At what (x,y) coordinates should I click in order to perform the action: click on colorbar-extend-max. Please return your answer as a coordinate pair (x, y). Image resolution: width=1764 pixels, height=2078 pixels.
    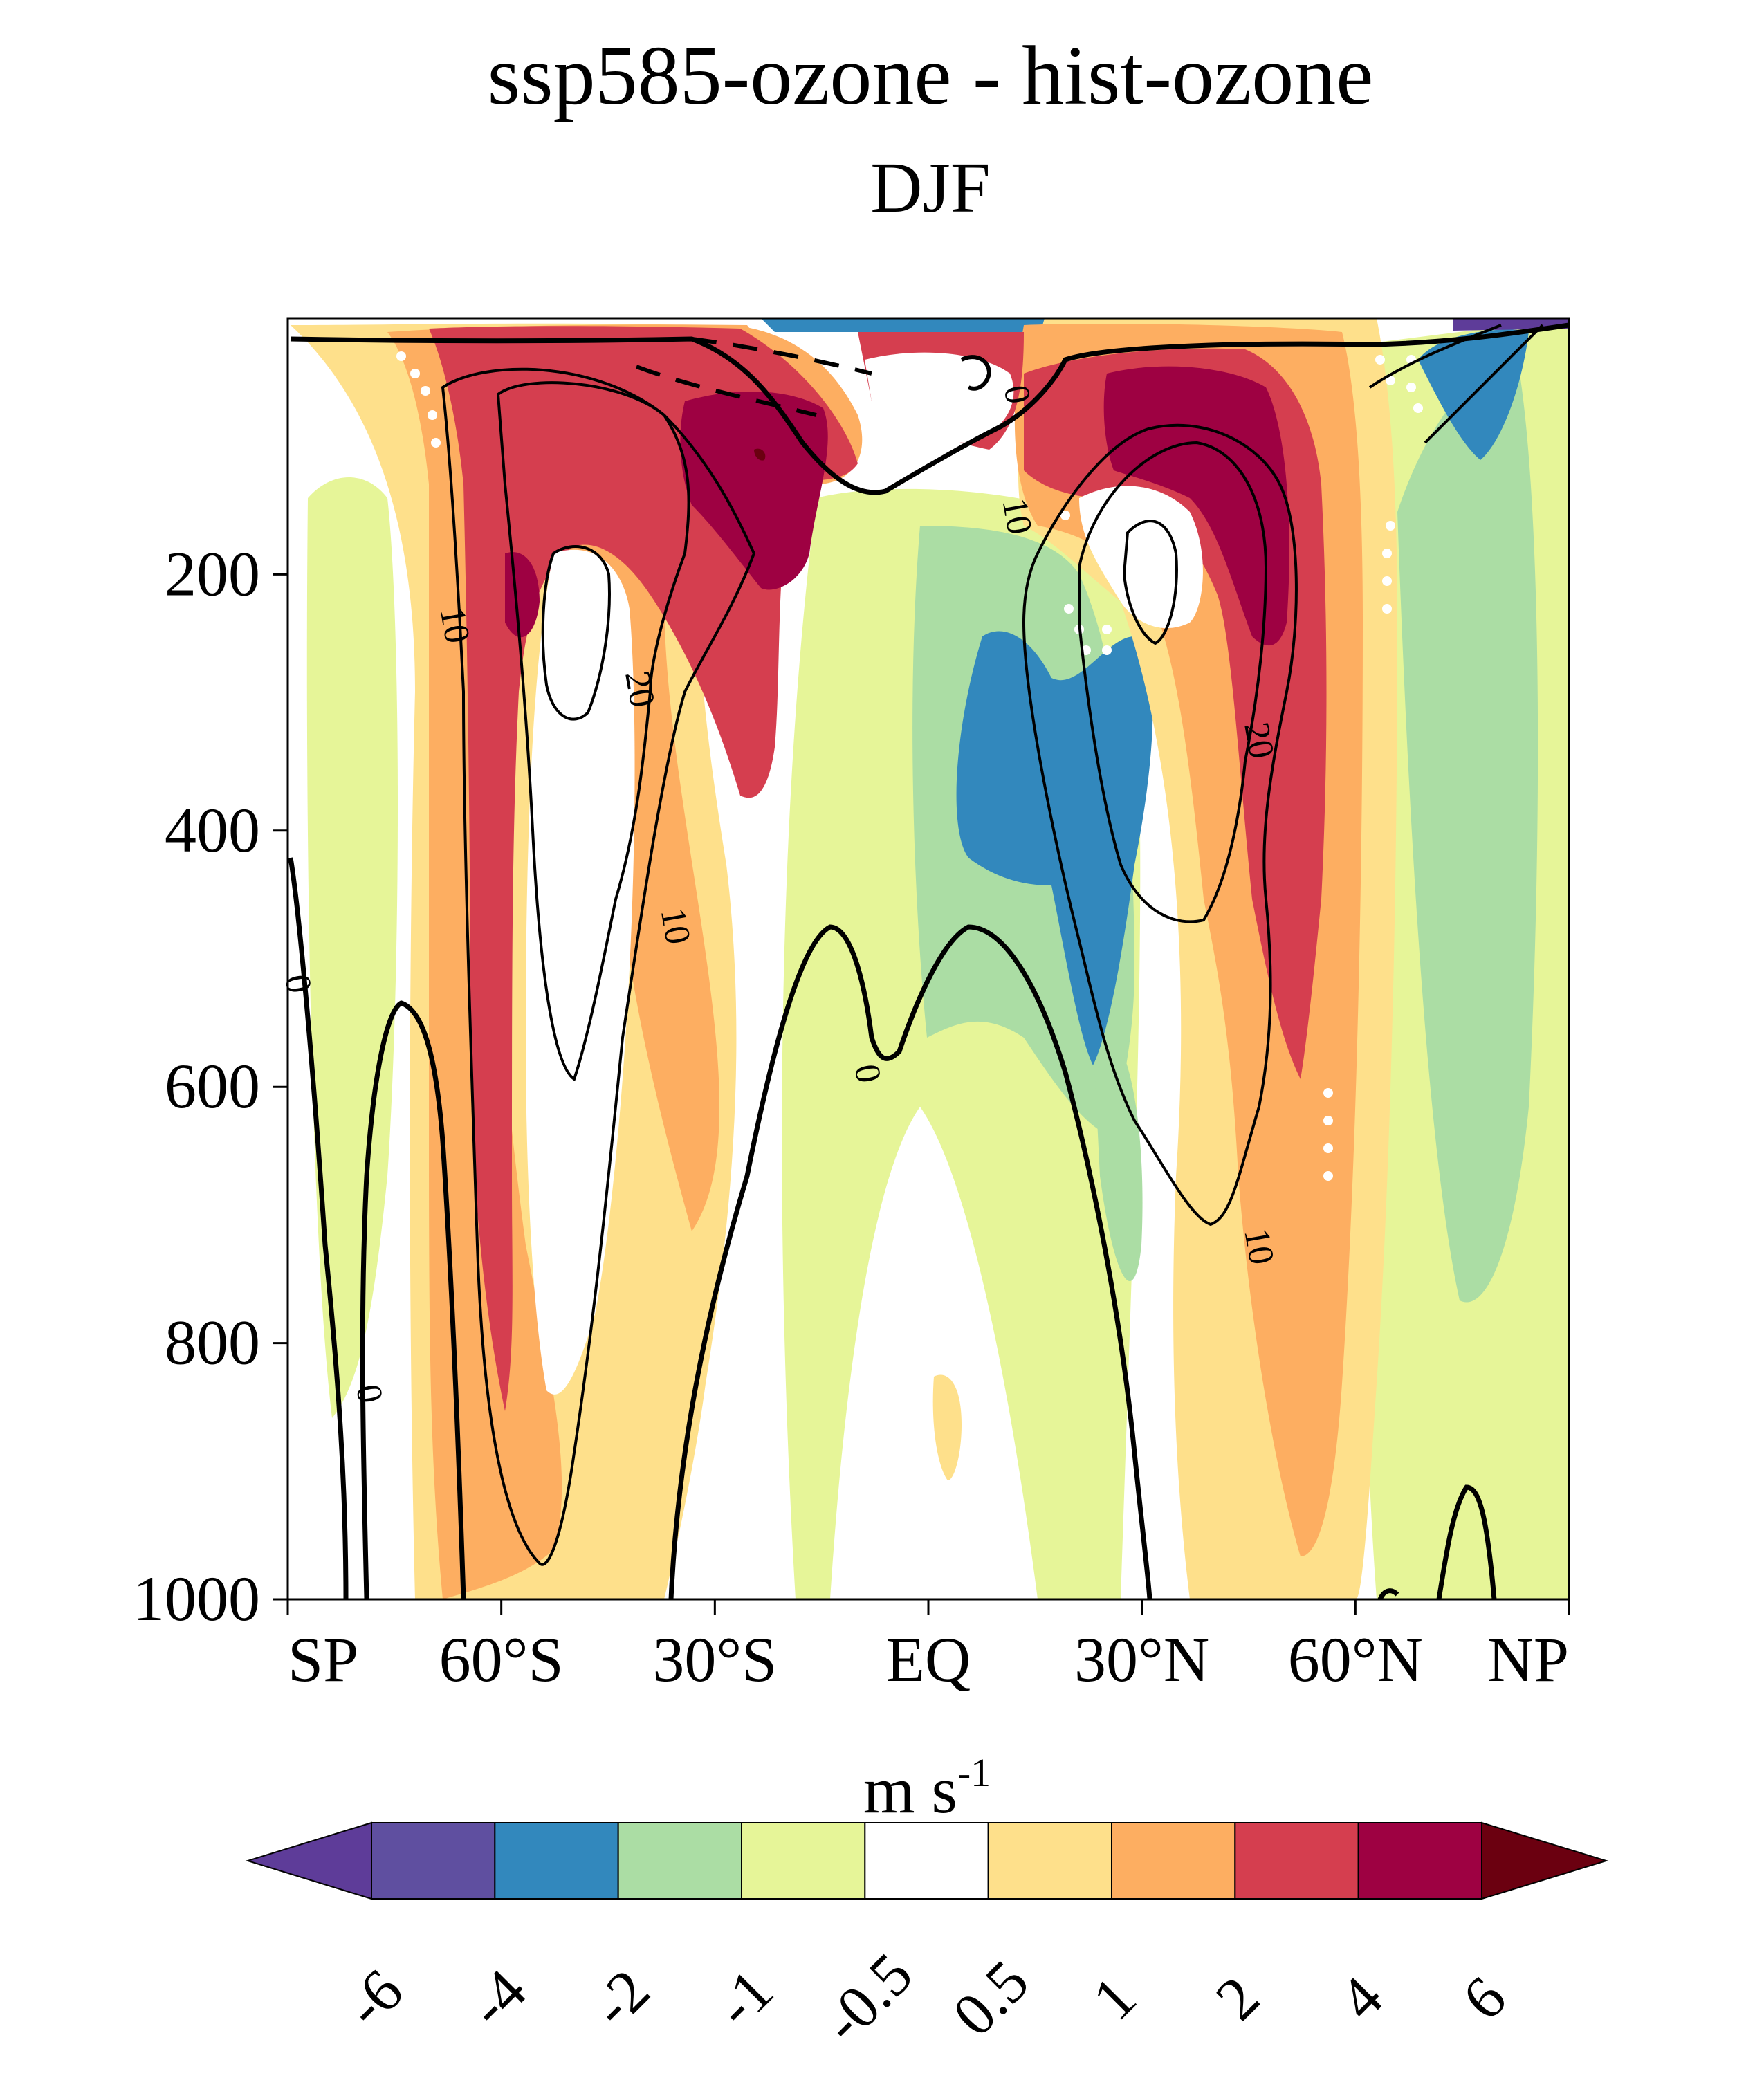
    Looking at the image, I should click on (1545, 1860).